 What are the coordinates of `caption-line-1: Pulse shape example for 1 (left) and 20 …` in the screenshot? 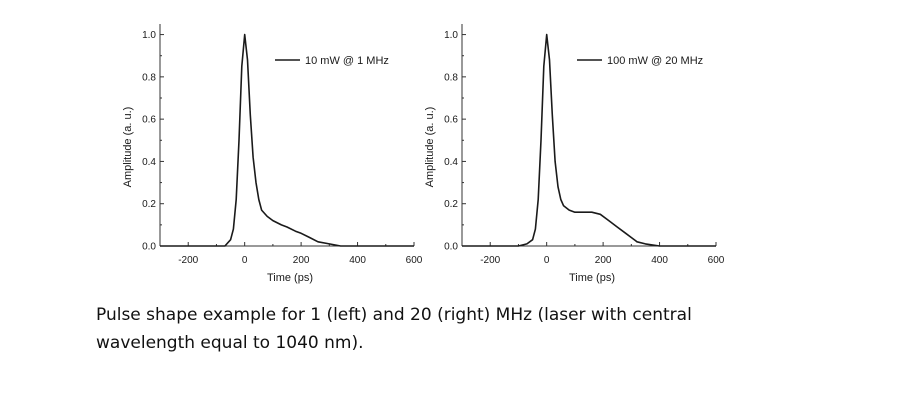 It's located at (394, 315).